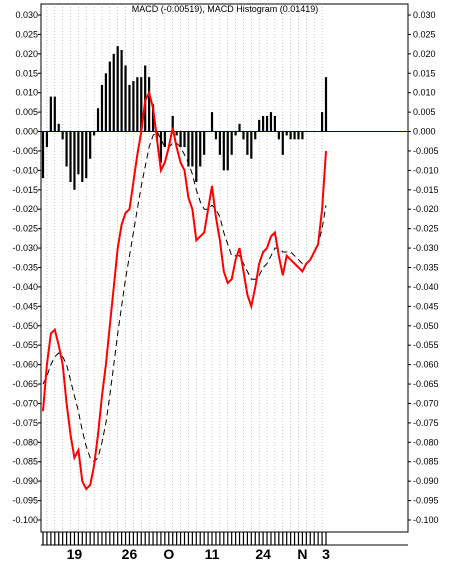 This screenshot has height=561, width=450. I want to click on y-tick-label-left: -0.040, so click(25, 287).